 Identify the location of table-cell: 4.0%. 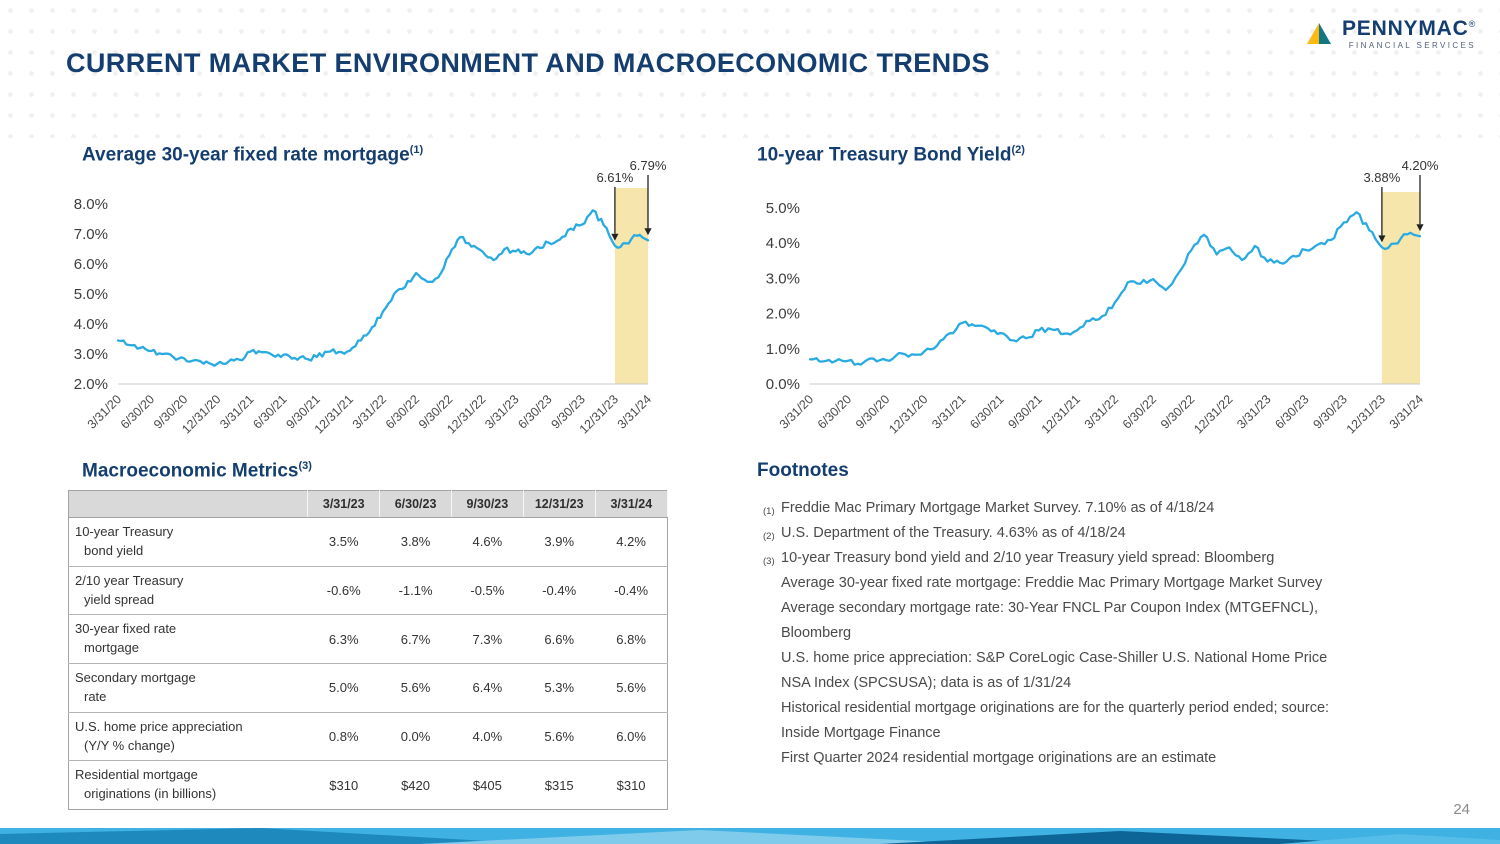
(487, 736).